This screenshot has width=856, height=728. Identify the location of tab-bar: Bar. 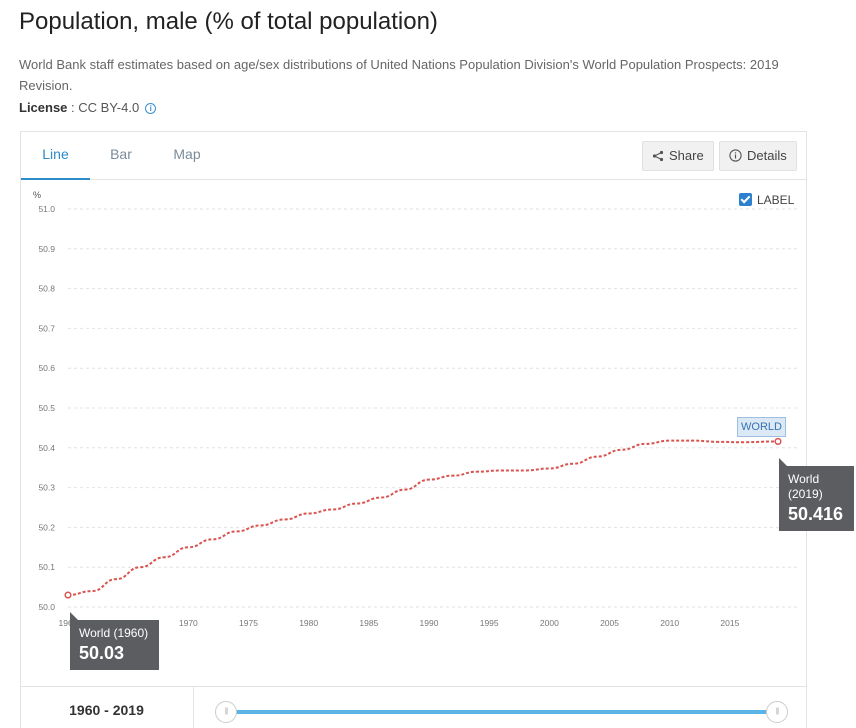
(121, 154).